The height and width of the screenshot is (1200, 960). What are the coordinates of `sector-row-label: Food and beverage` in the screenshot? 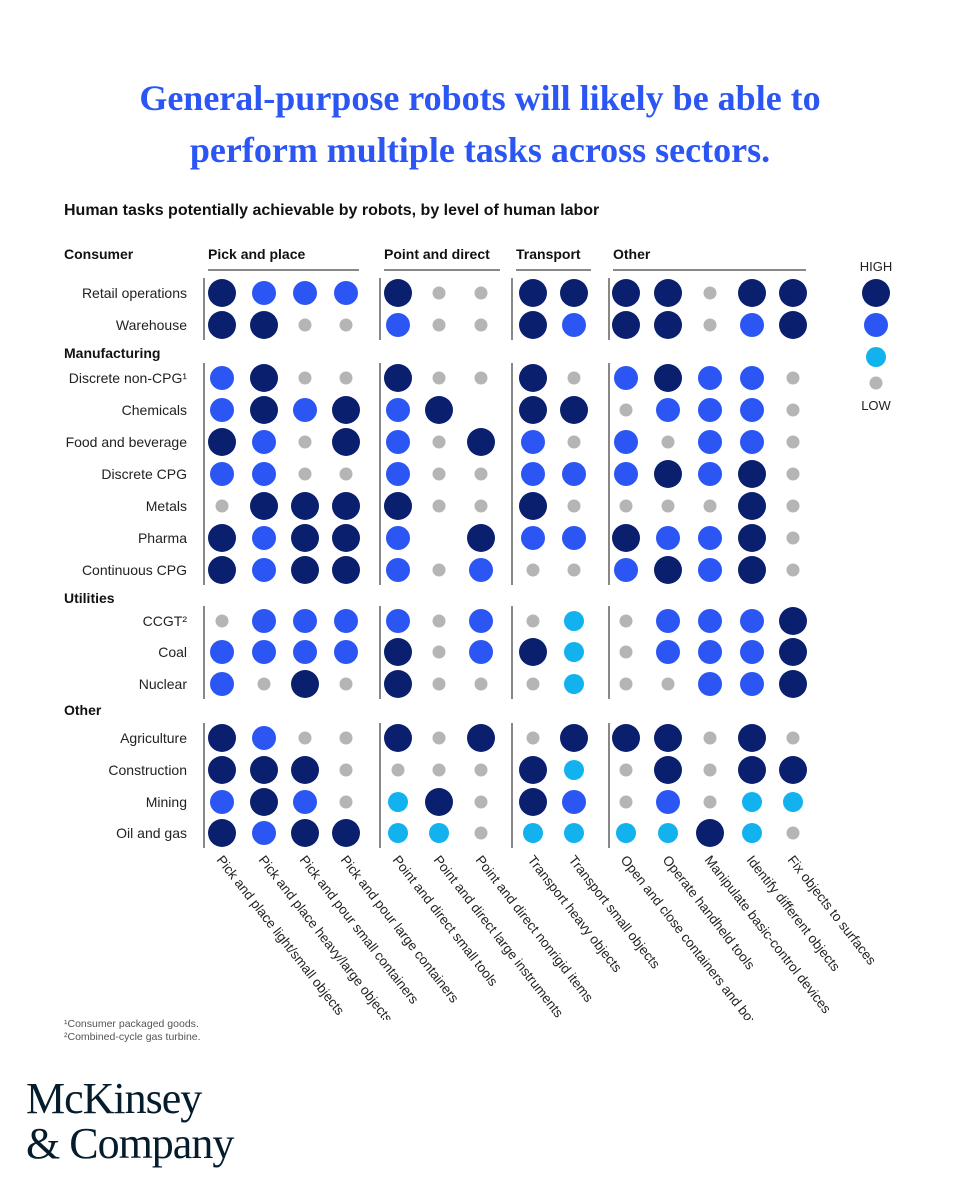 It's located at (127, 442).